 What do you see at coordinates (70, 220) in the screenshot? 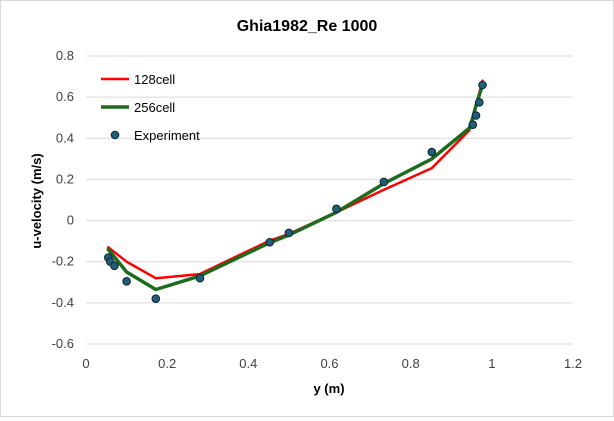
I see `y-tick-label: 0` at bounding box center [70, 220].